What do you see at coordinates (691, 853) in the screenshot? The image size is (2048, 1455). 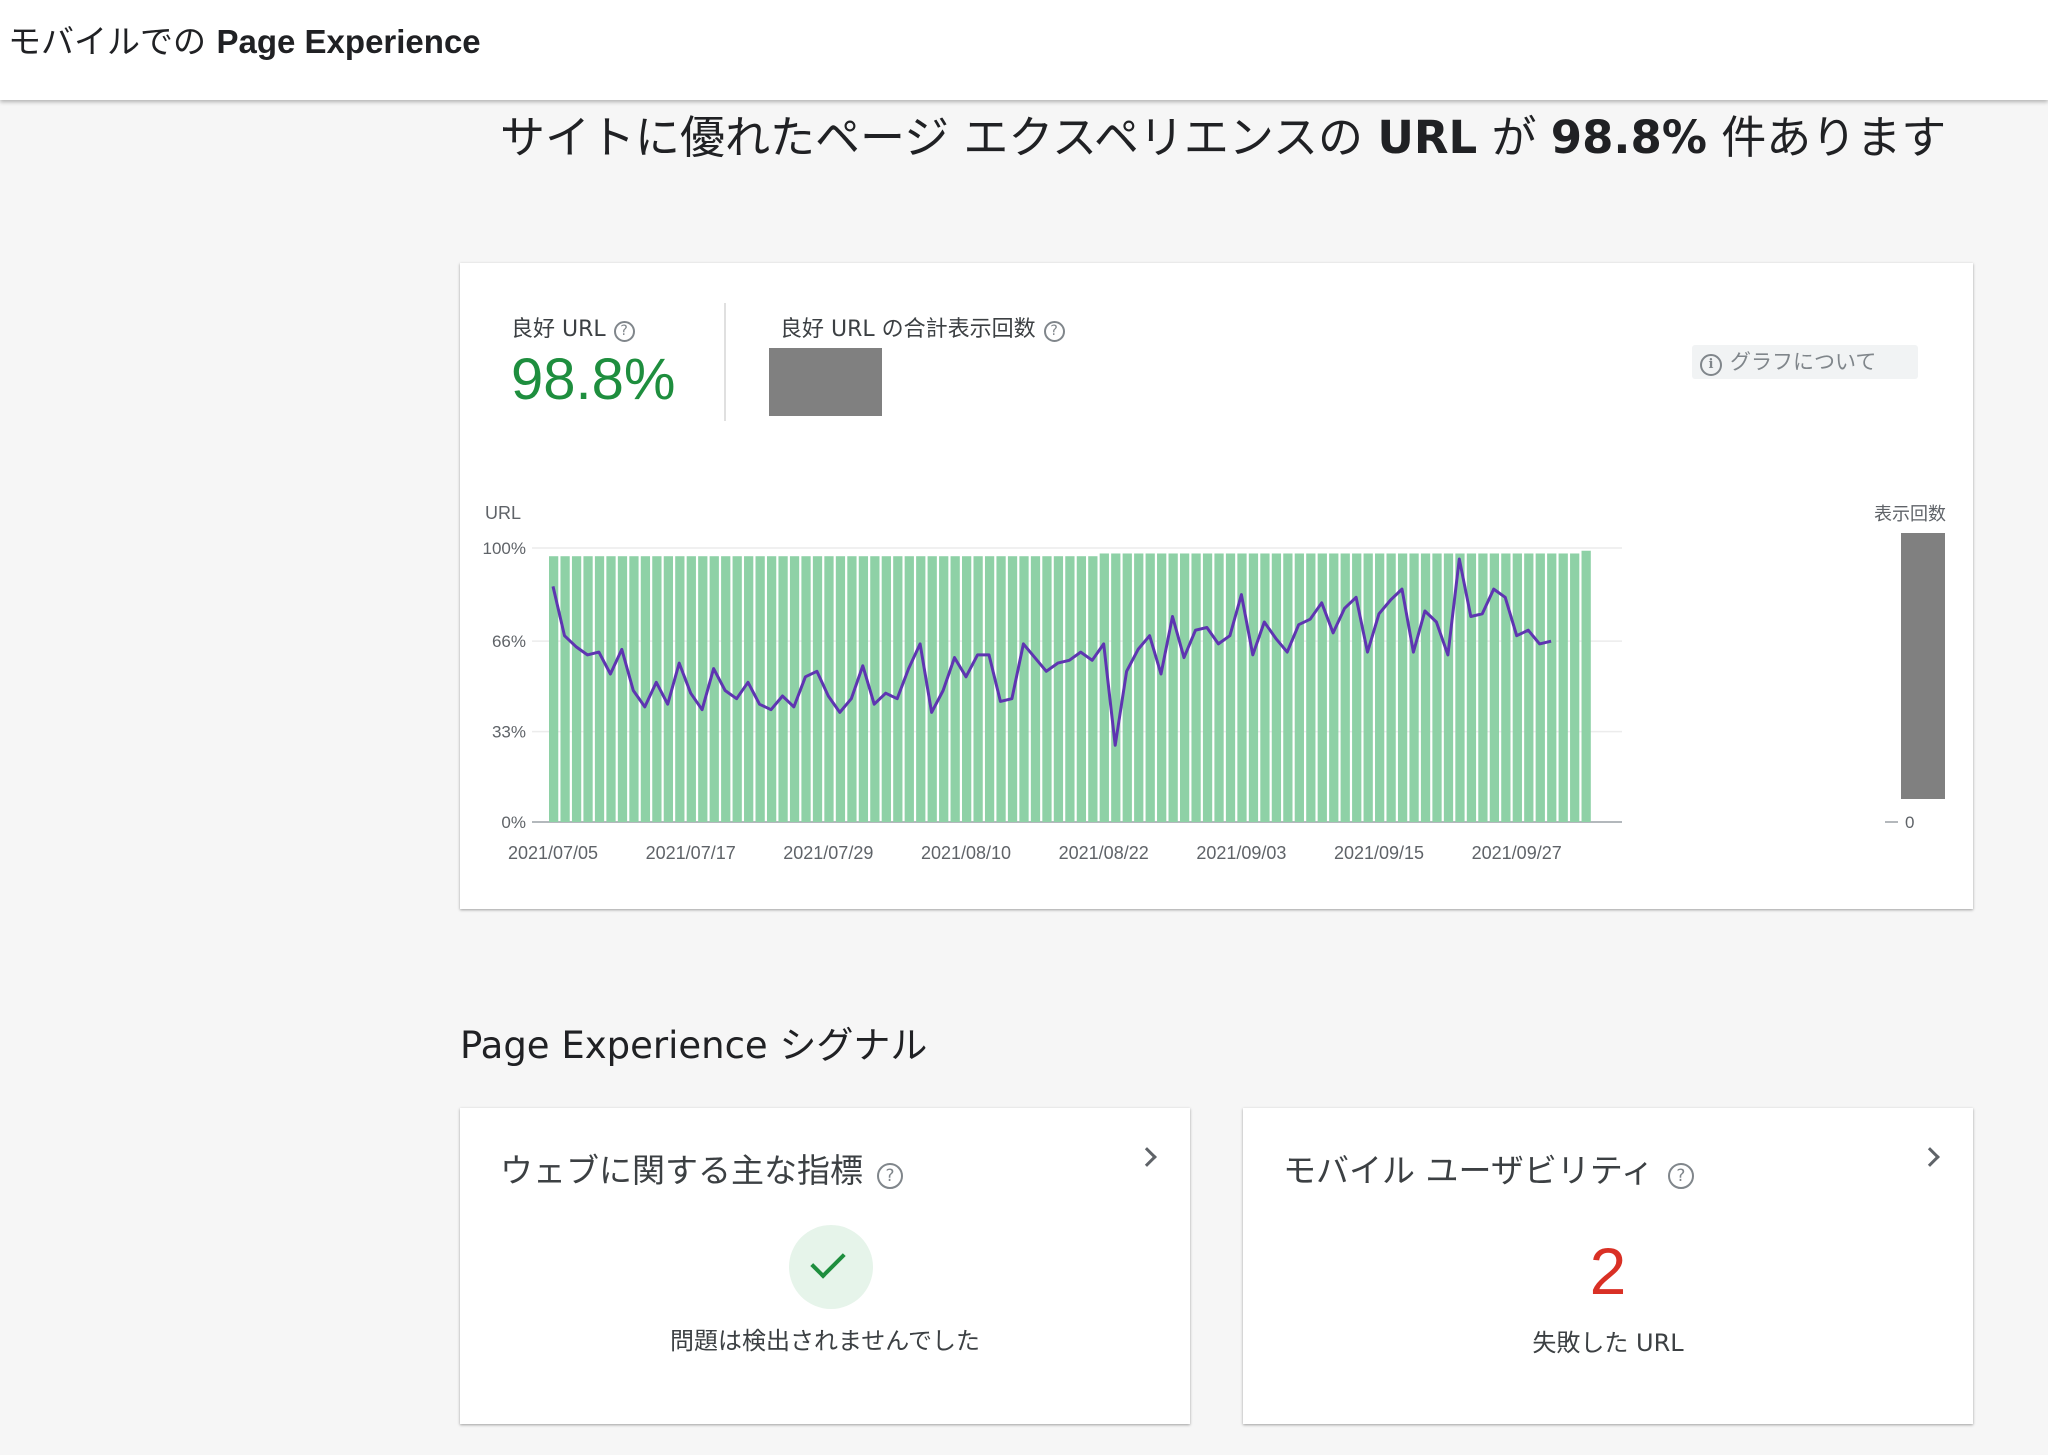 I see `x-tick-label: 2021/07/17` at bounding box center [691, 853].